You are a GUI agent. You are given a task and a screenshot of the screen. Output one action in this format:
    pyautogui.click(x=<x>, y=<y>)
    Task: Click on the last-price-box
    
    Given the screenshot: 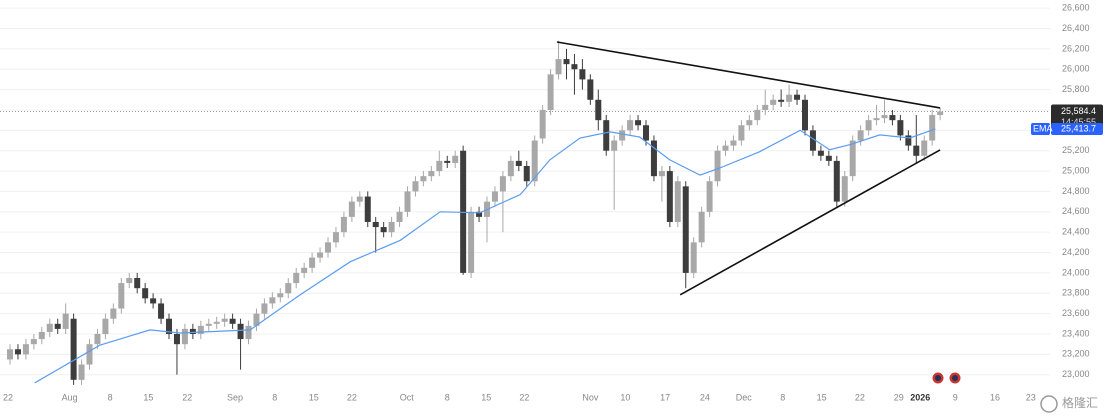 What is the action you would take?
    pyautogui.click(x=1077, y=116)
    